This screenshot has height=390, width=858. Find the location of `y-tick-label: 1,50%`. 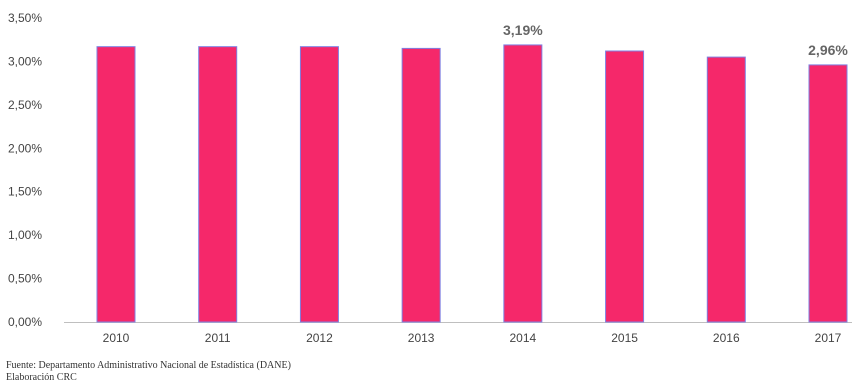

y-tick-label: 1,50% is located at coordinates (25, 192).